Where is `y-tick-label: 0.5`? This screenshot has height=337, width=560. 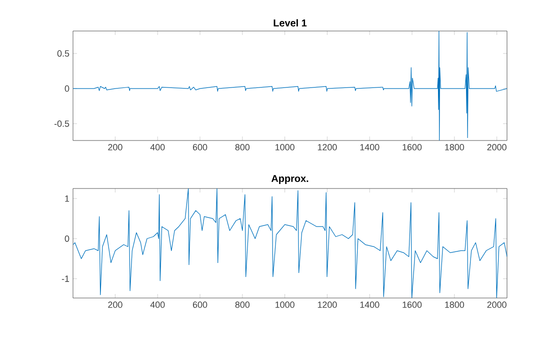 y-tick-label: 0.5 is located at coordinates (63, 53).